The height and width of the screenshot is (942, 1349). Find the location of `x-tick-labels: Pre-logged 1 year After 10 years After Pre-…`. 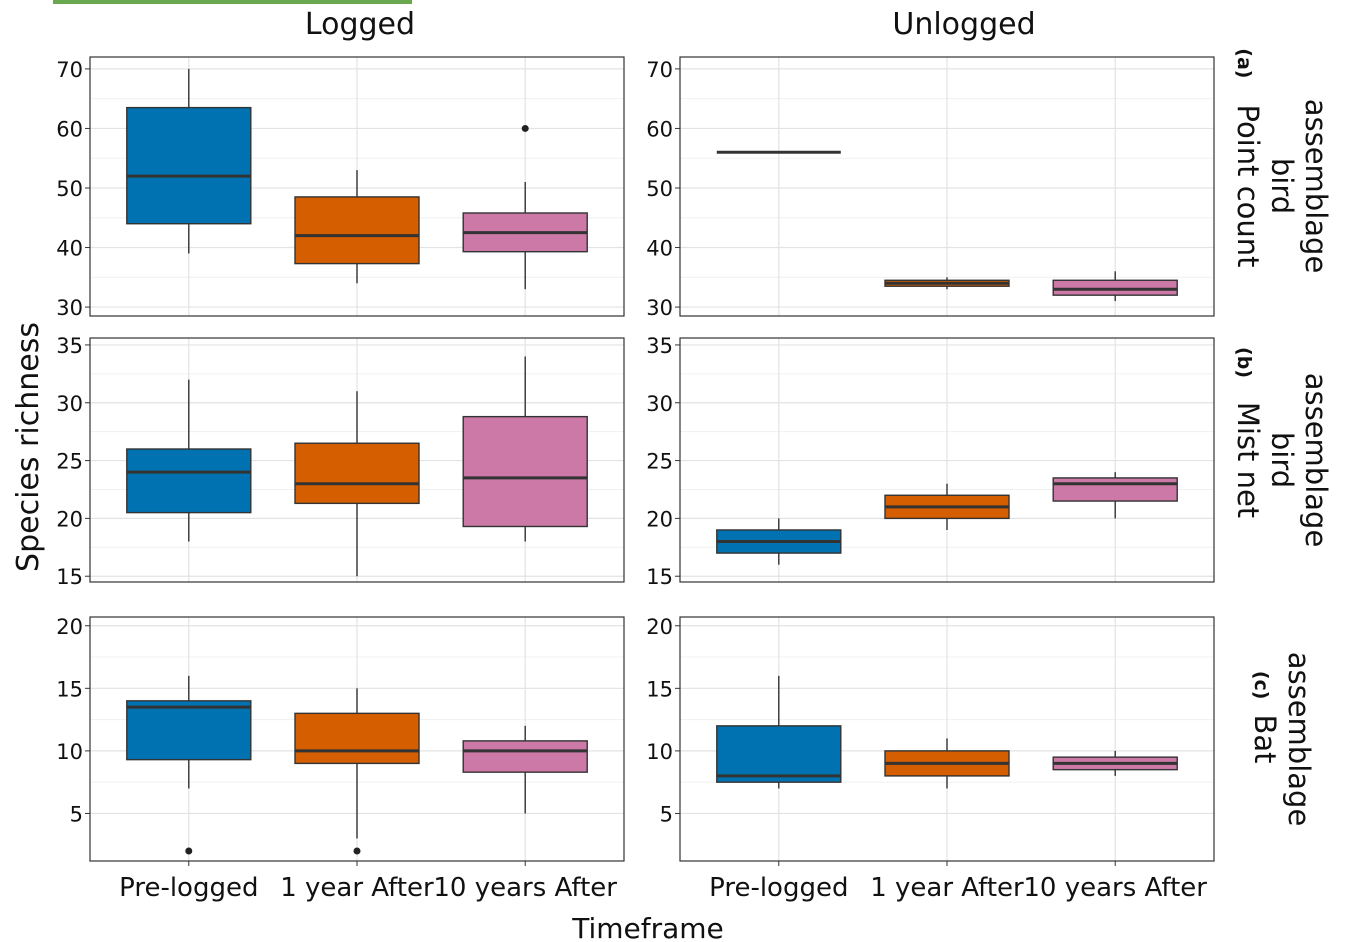

x-tick-labels: Pre-logged 1 year After 10 years After Pre-… is located at coordinates (663, 882).